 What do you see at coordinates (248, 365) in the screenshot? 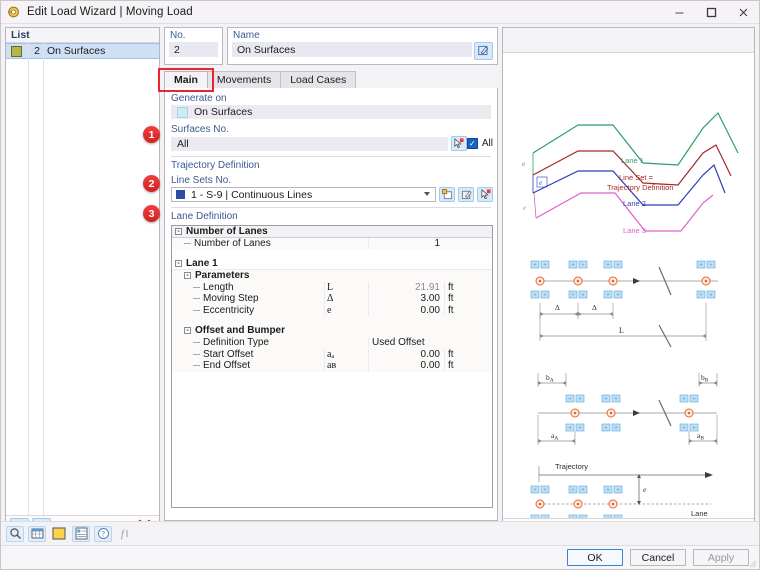
I see `table-cell-name: End Offset` at bounding box center [248, 365].